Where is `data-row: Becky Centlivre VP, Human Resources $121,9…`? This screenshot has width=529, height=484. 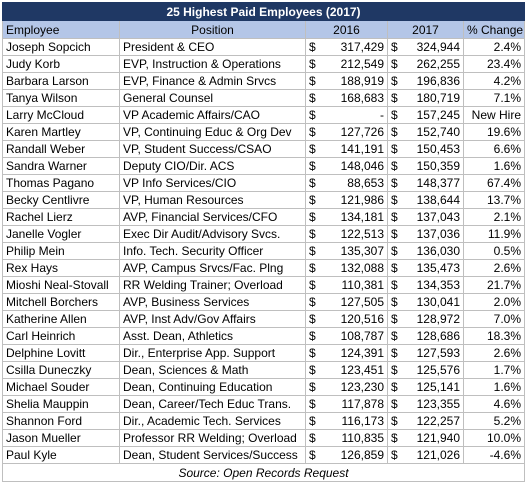
data-row: Becky Centlivre VP, Human Resources $121,9… is located at coordinates (263, 200).